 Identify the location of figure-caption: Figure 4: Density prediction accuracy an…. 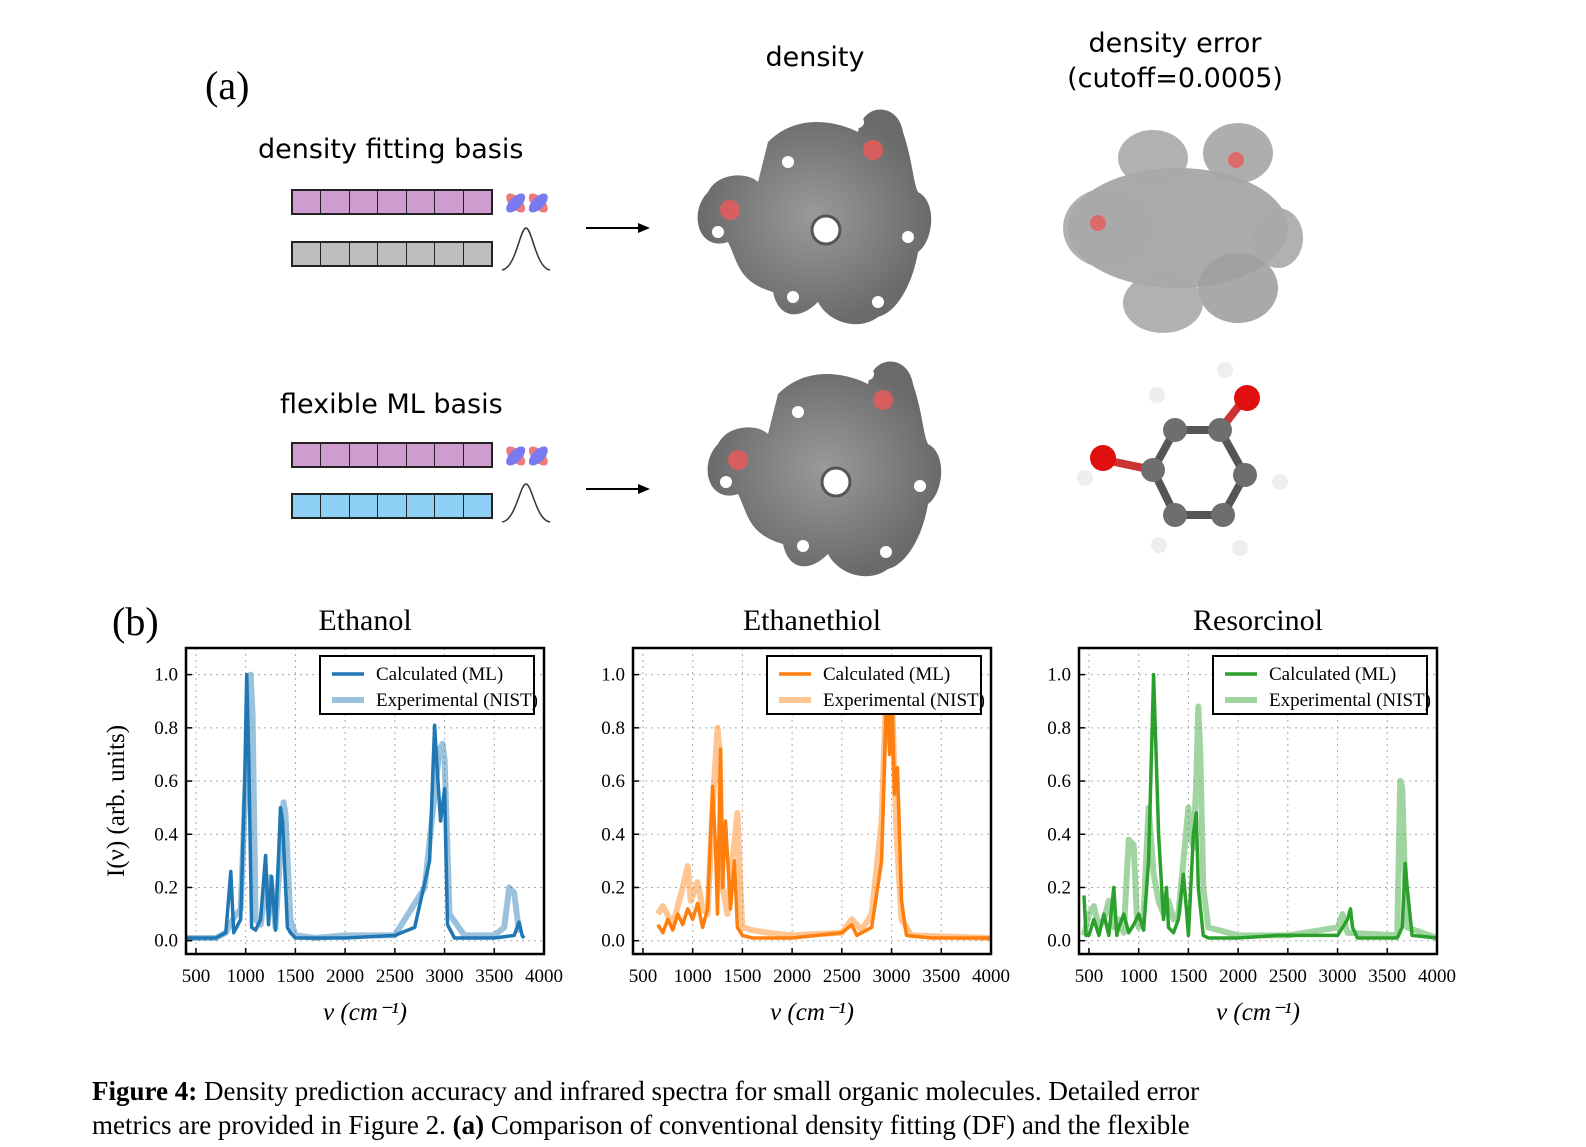
(786, 1108).